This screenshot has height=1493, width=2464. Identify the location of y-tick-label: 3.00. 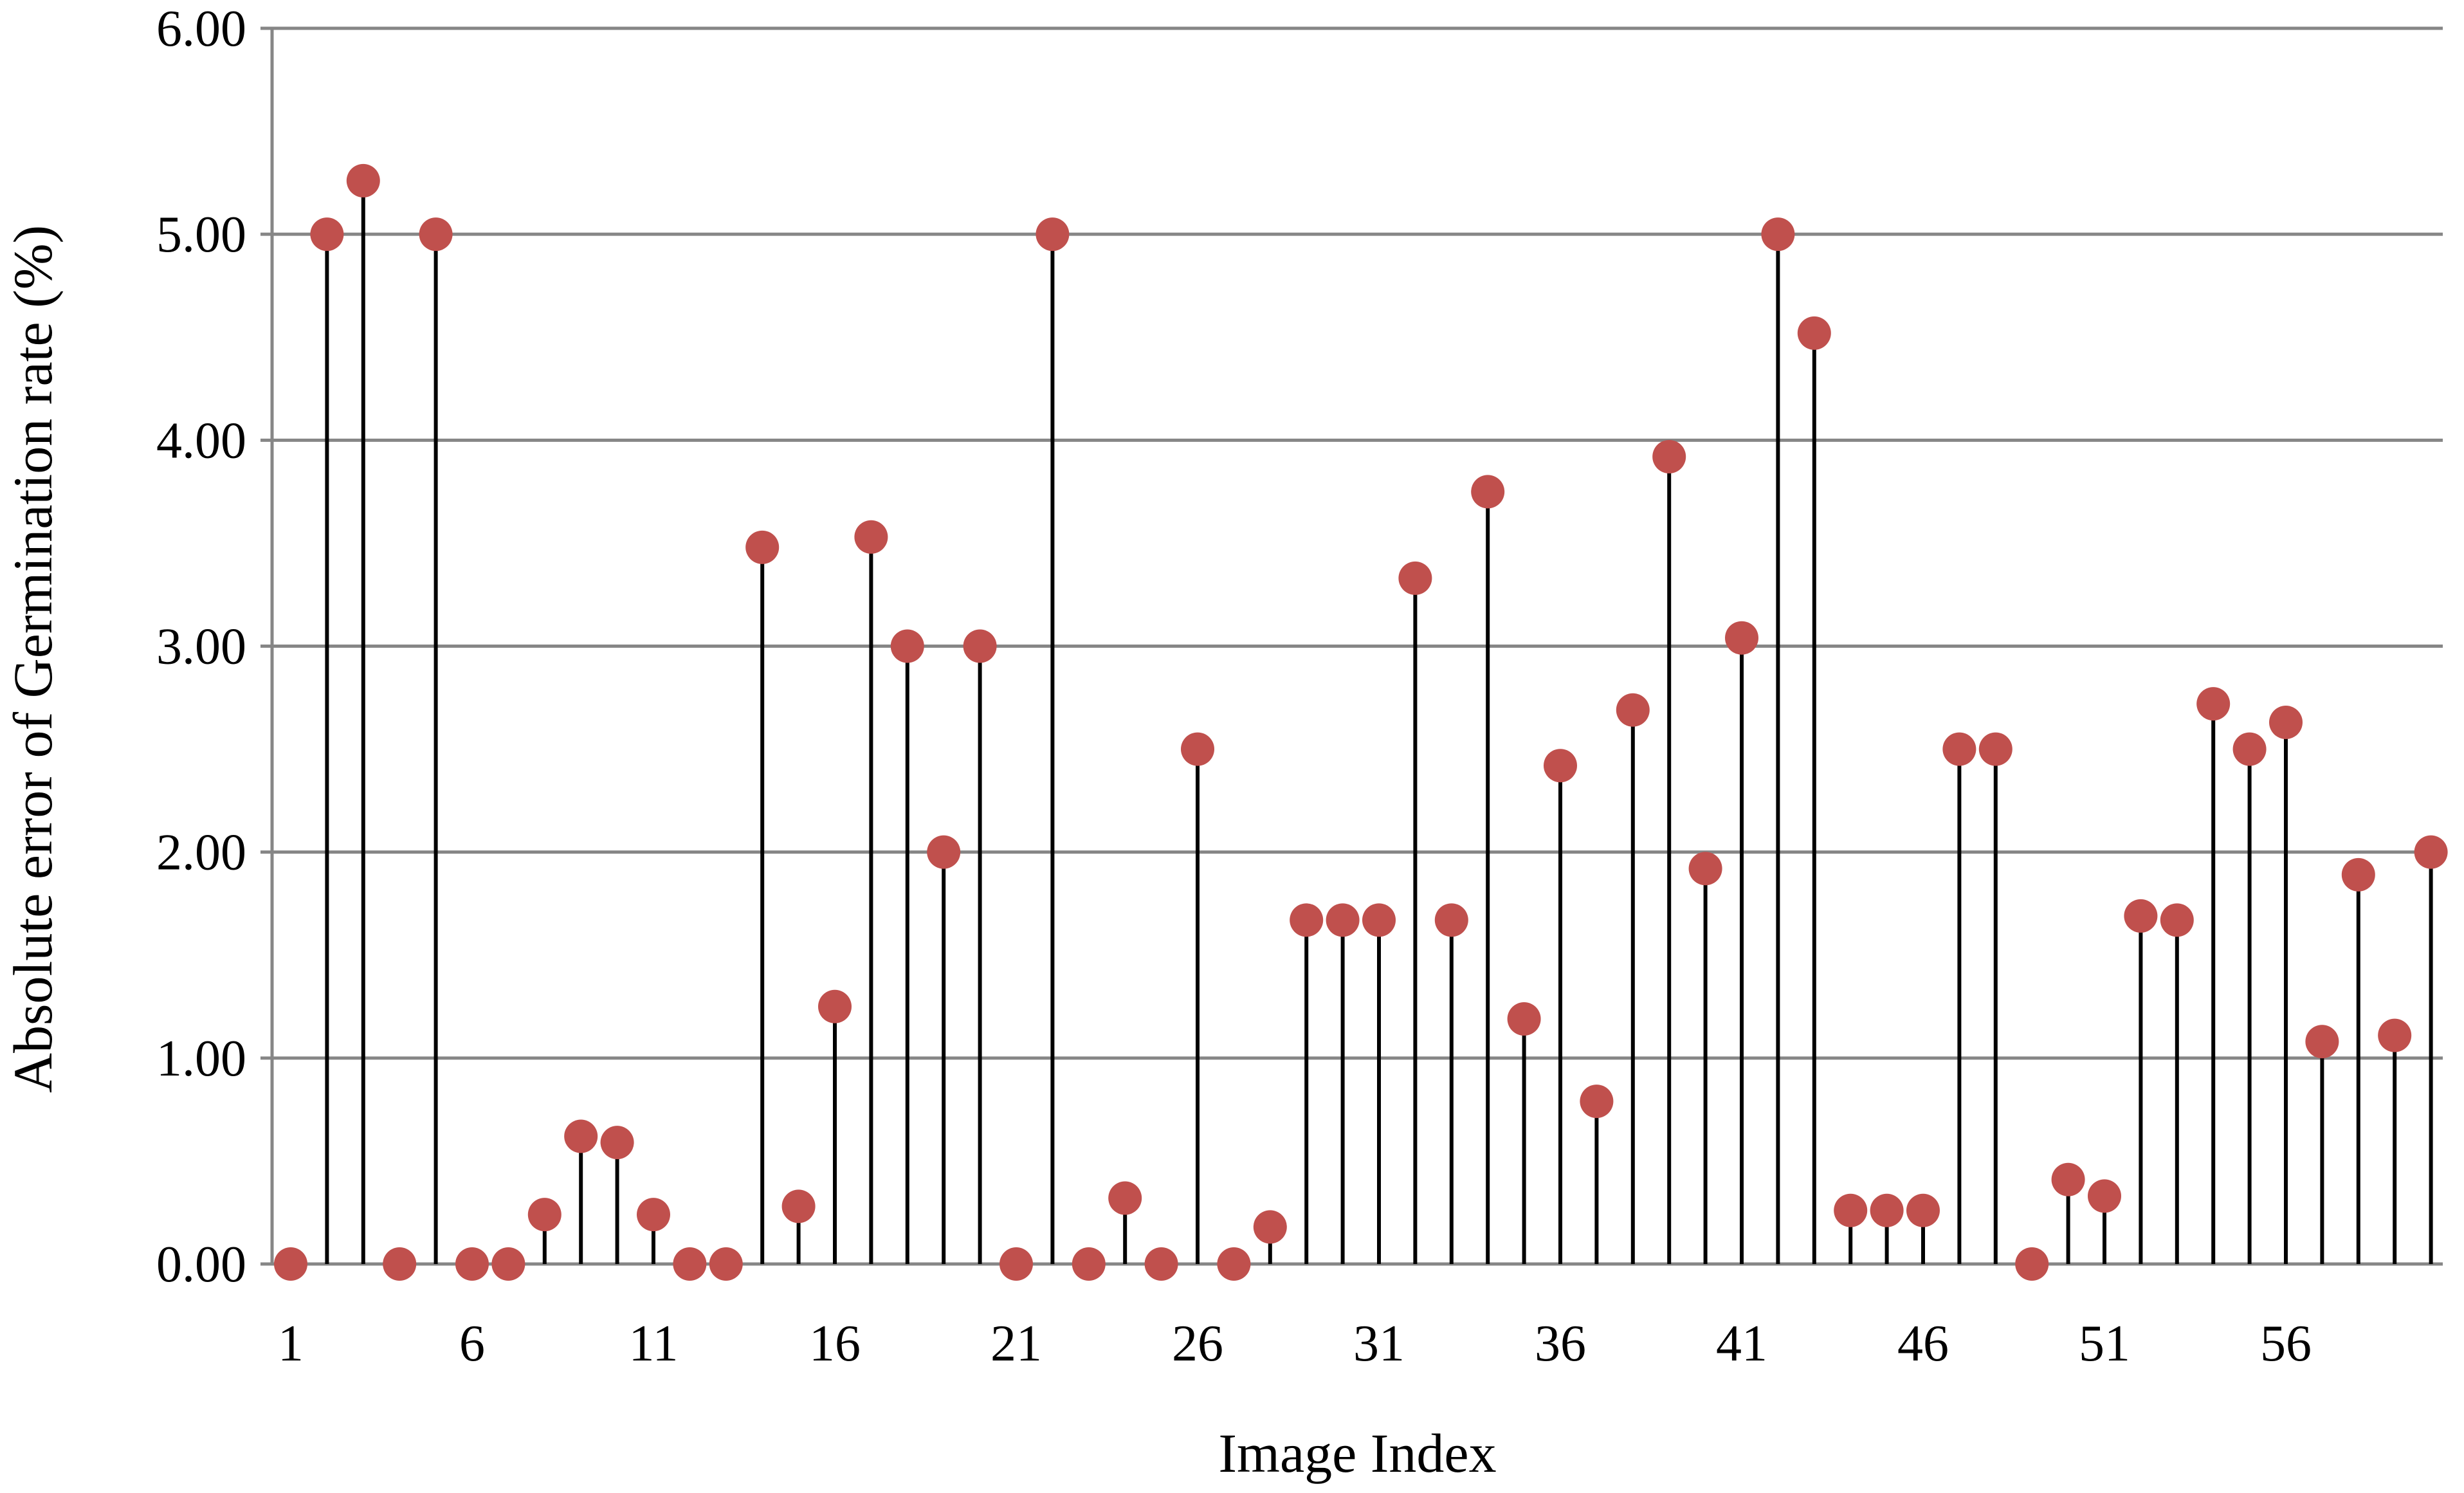
(201, 647).